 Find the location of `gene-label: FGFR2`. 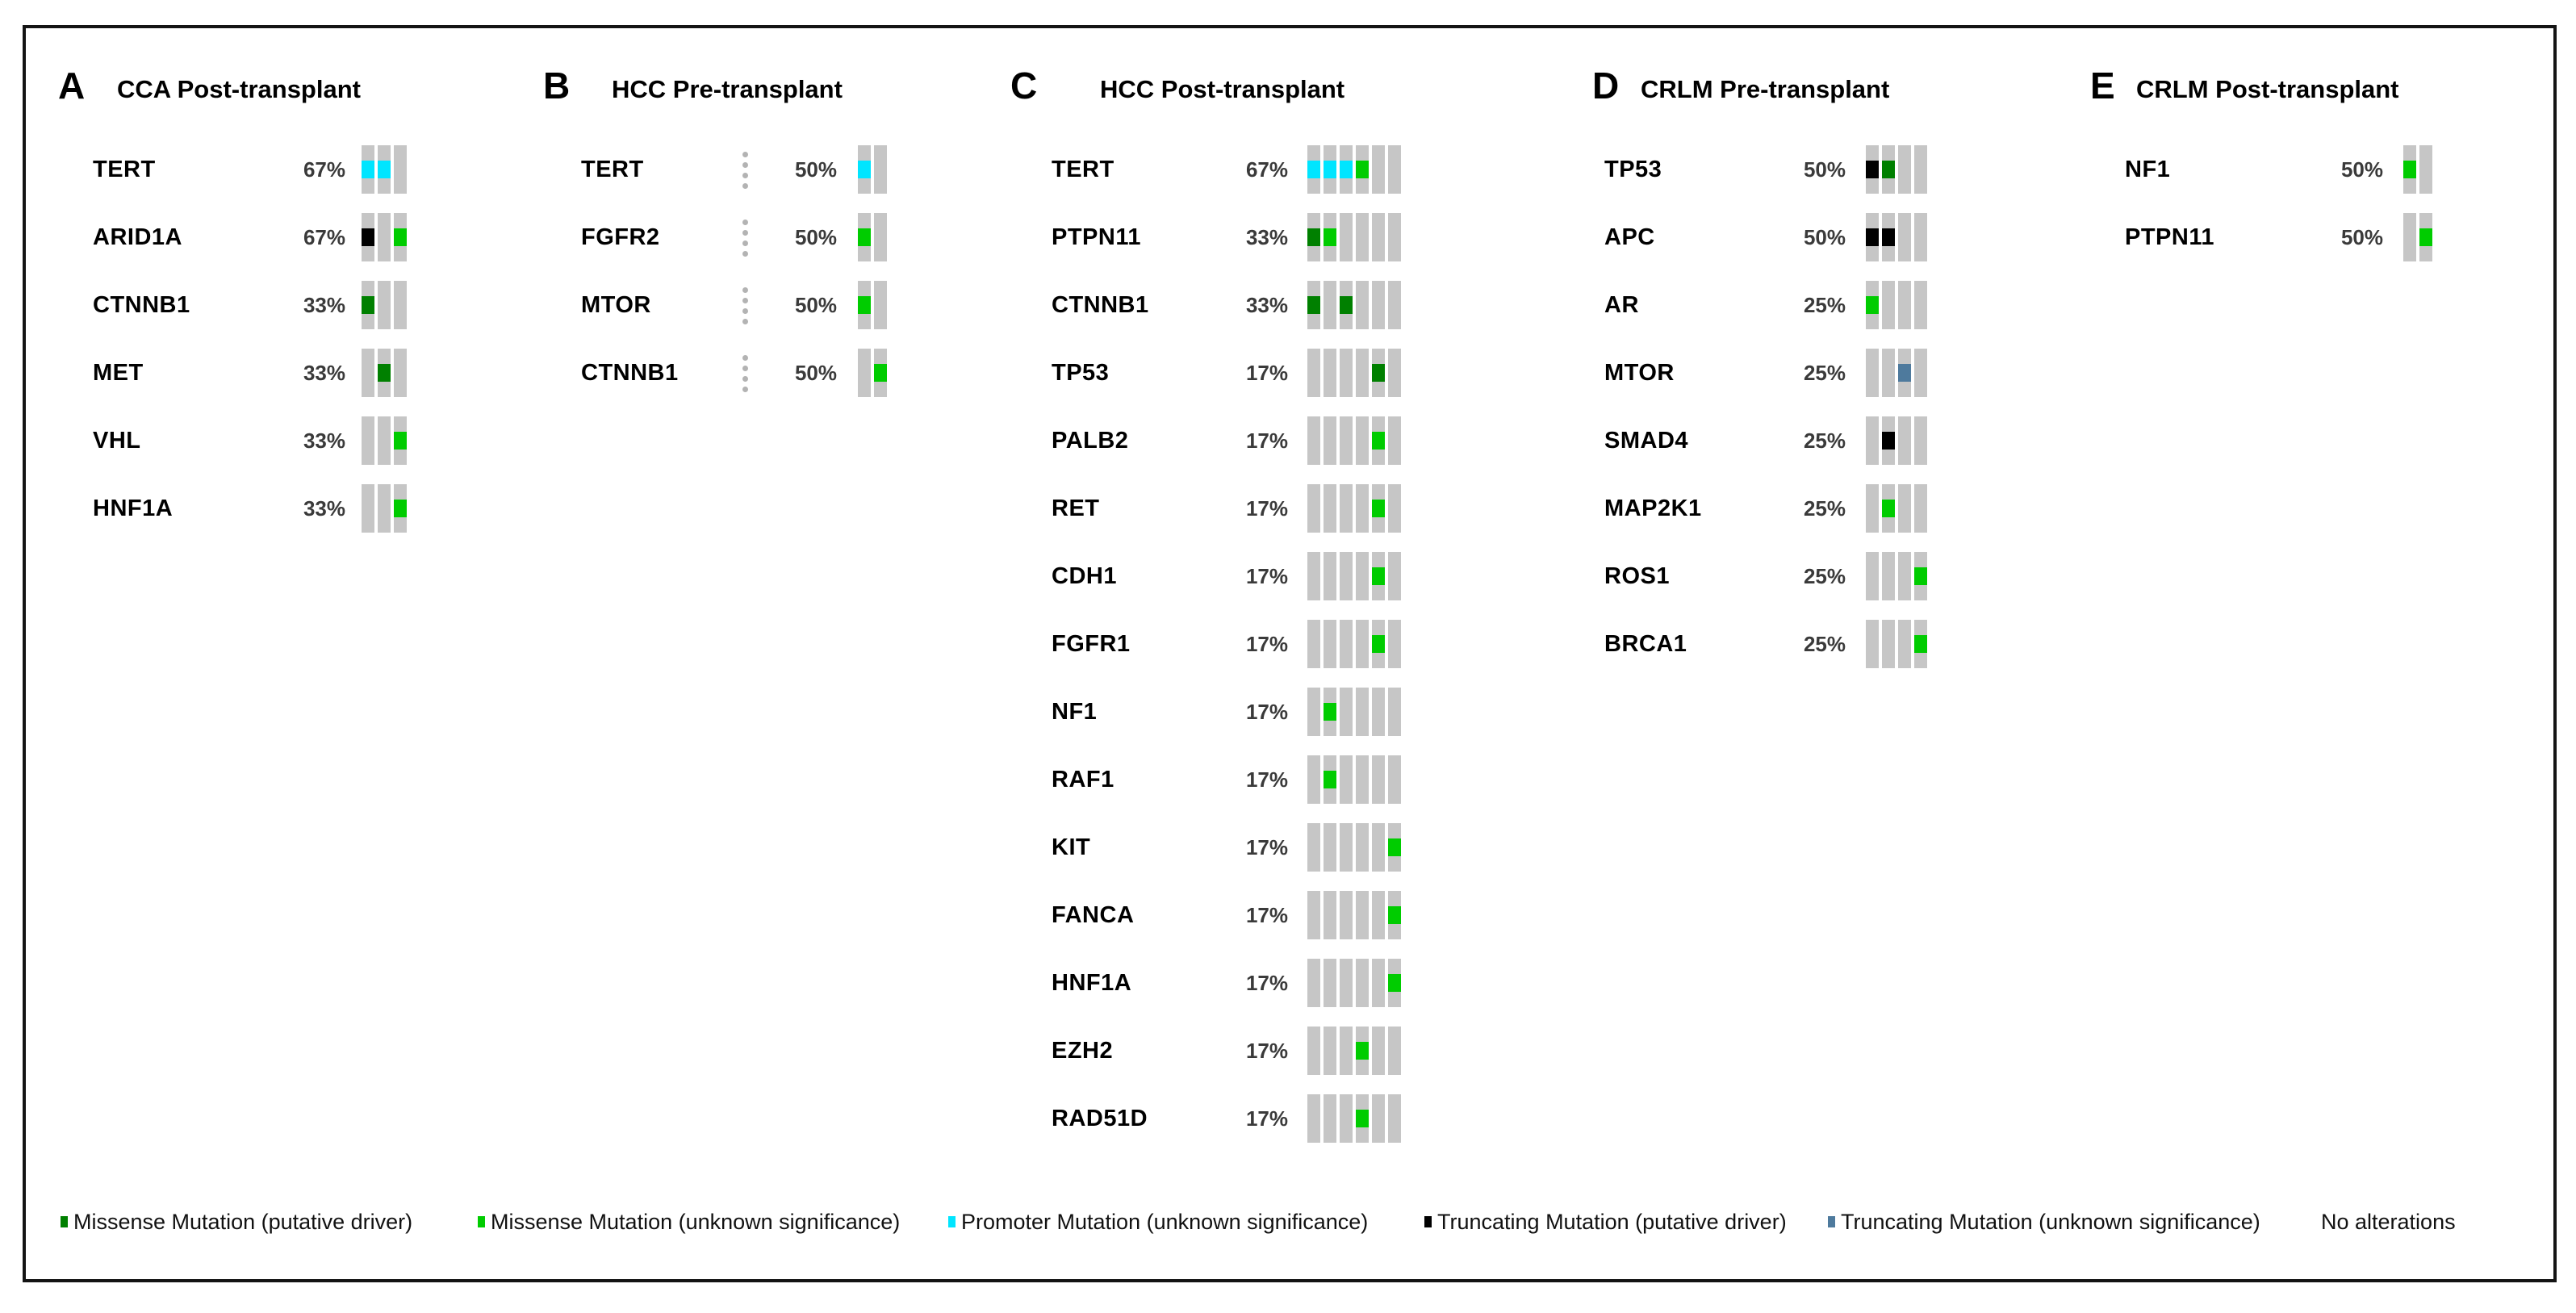

gene-label: FGFR2 is located at coordinates (620, 237).